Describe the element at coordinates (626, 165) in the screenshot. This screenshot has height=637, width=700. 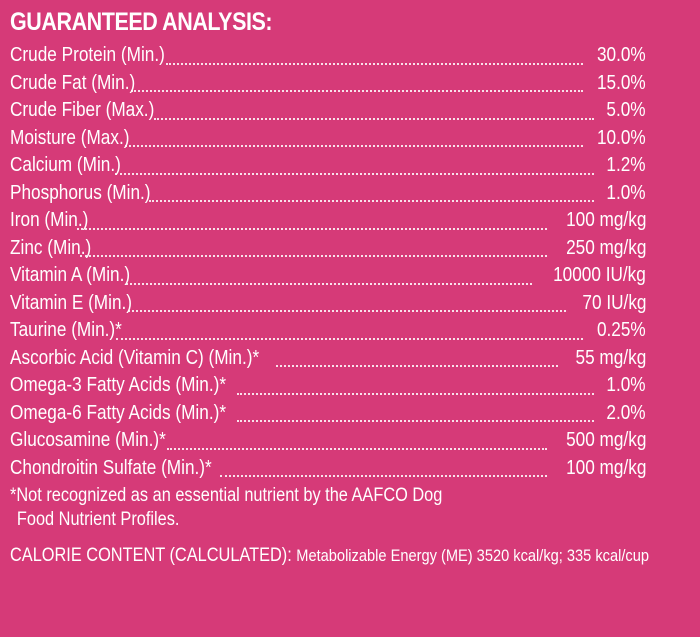
I see `nutrient-value: 1.2%` at that location.